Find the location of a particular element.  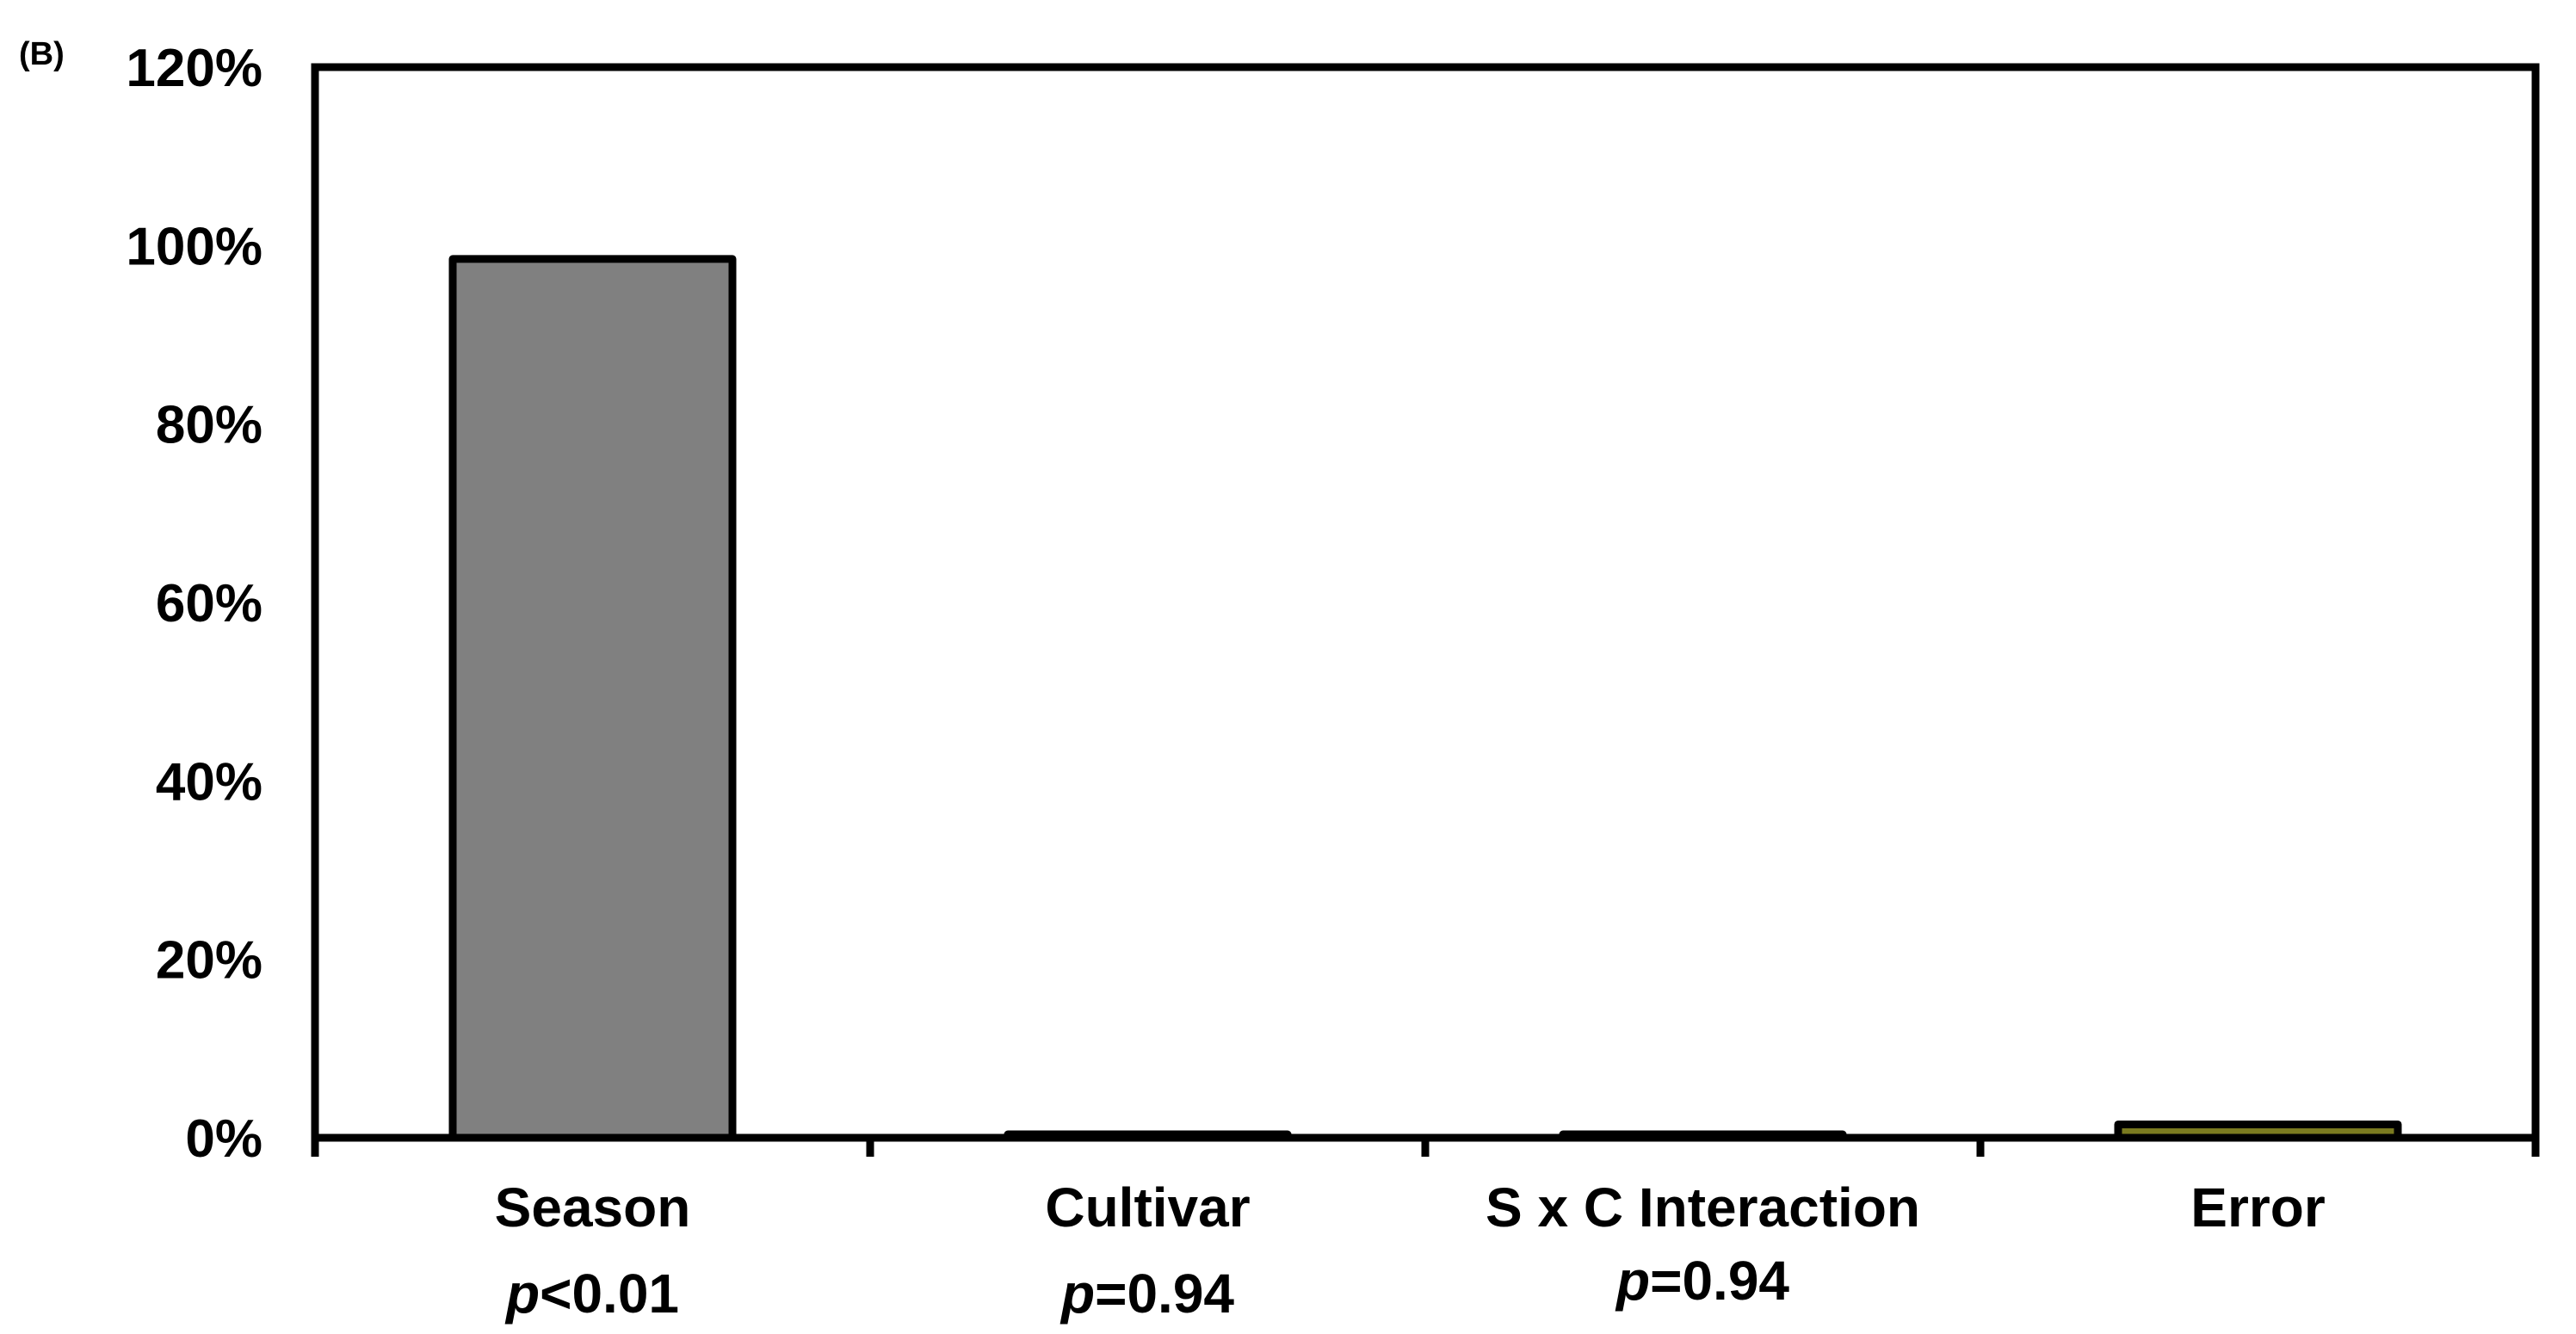

y-axis-ticks: 0% 20% 40% 60% 80% 100% 120% is located at coordinates (194, 604).